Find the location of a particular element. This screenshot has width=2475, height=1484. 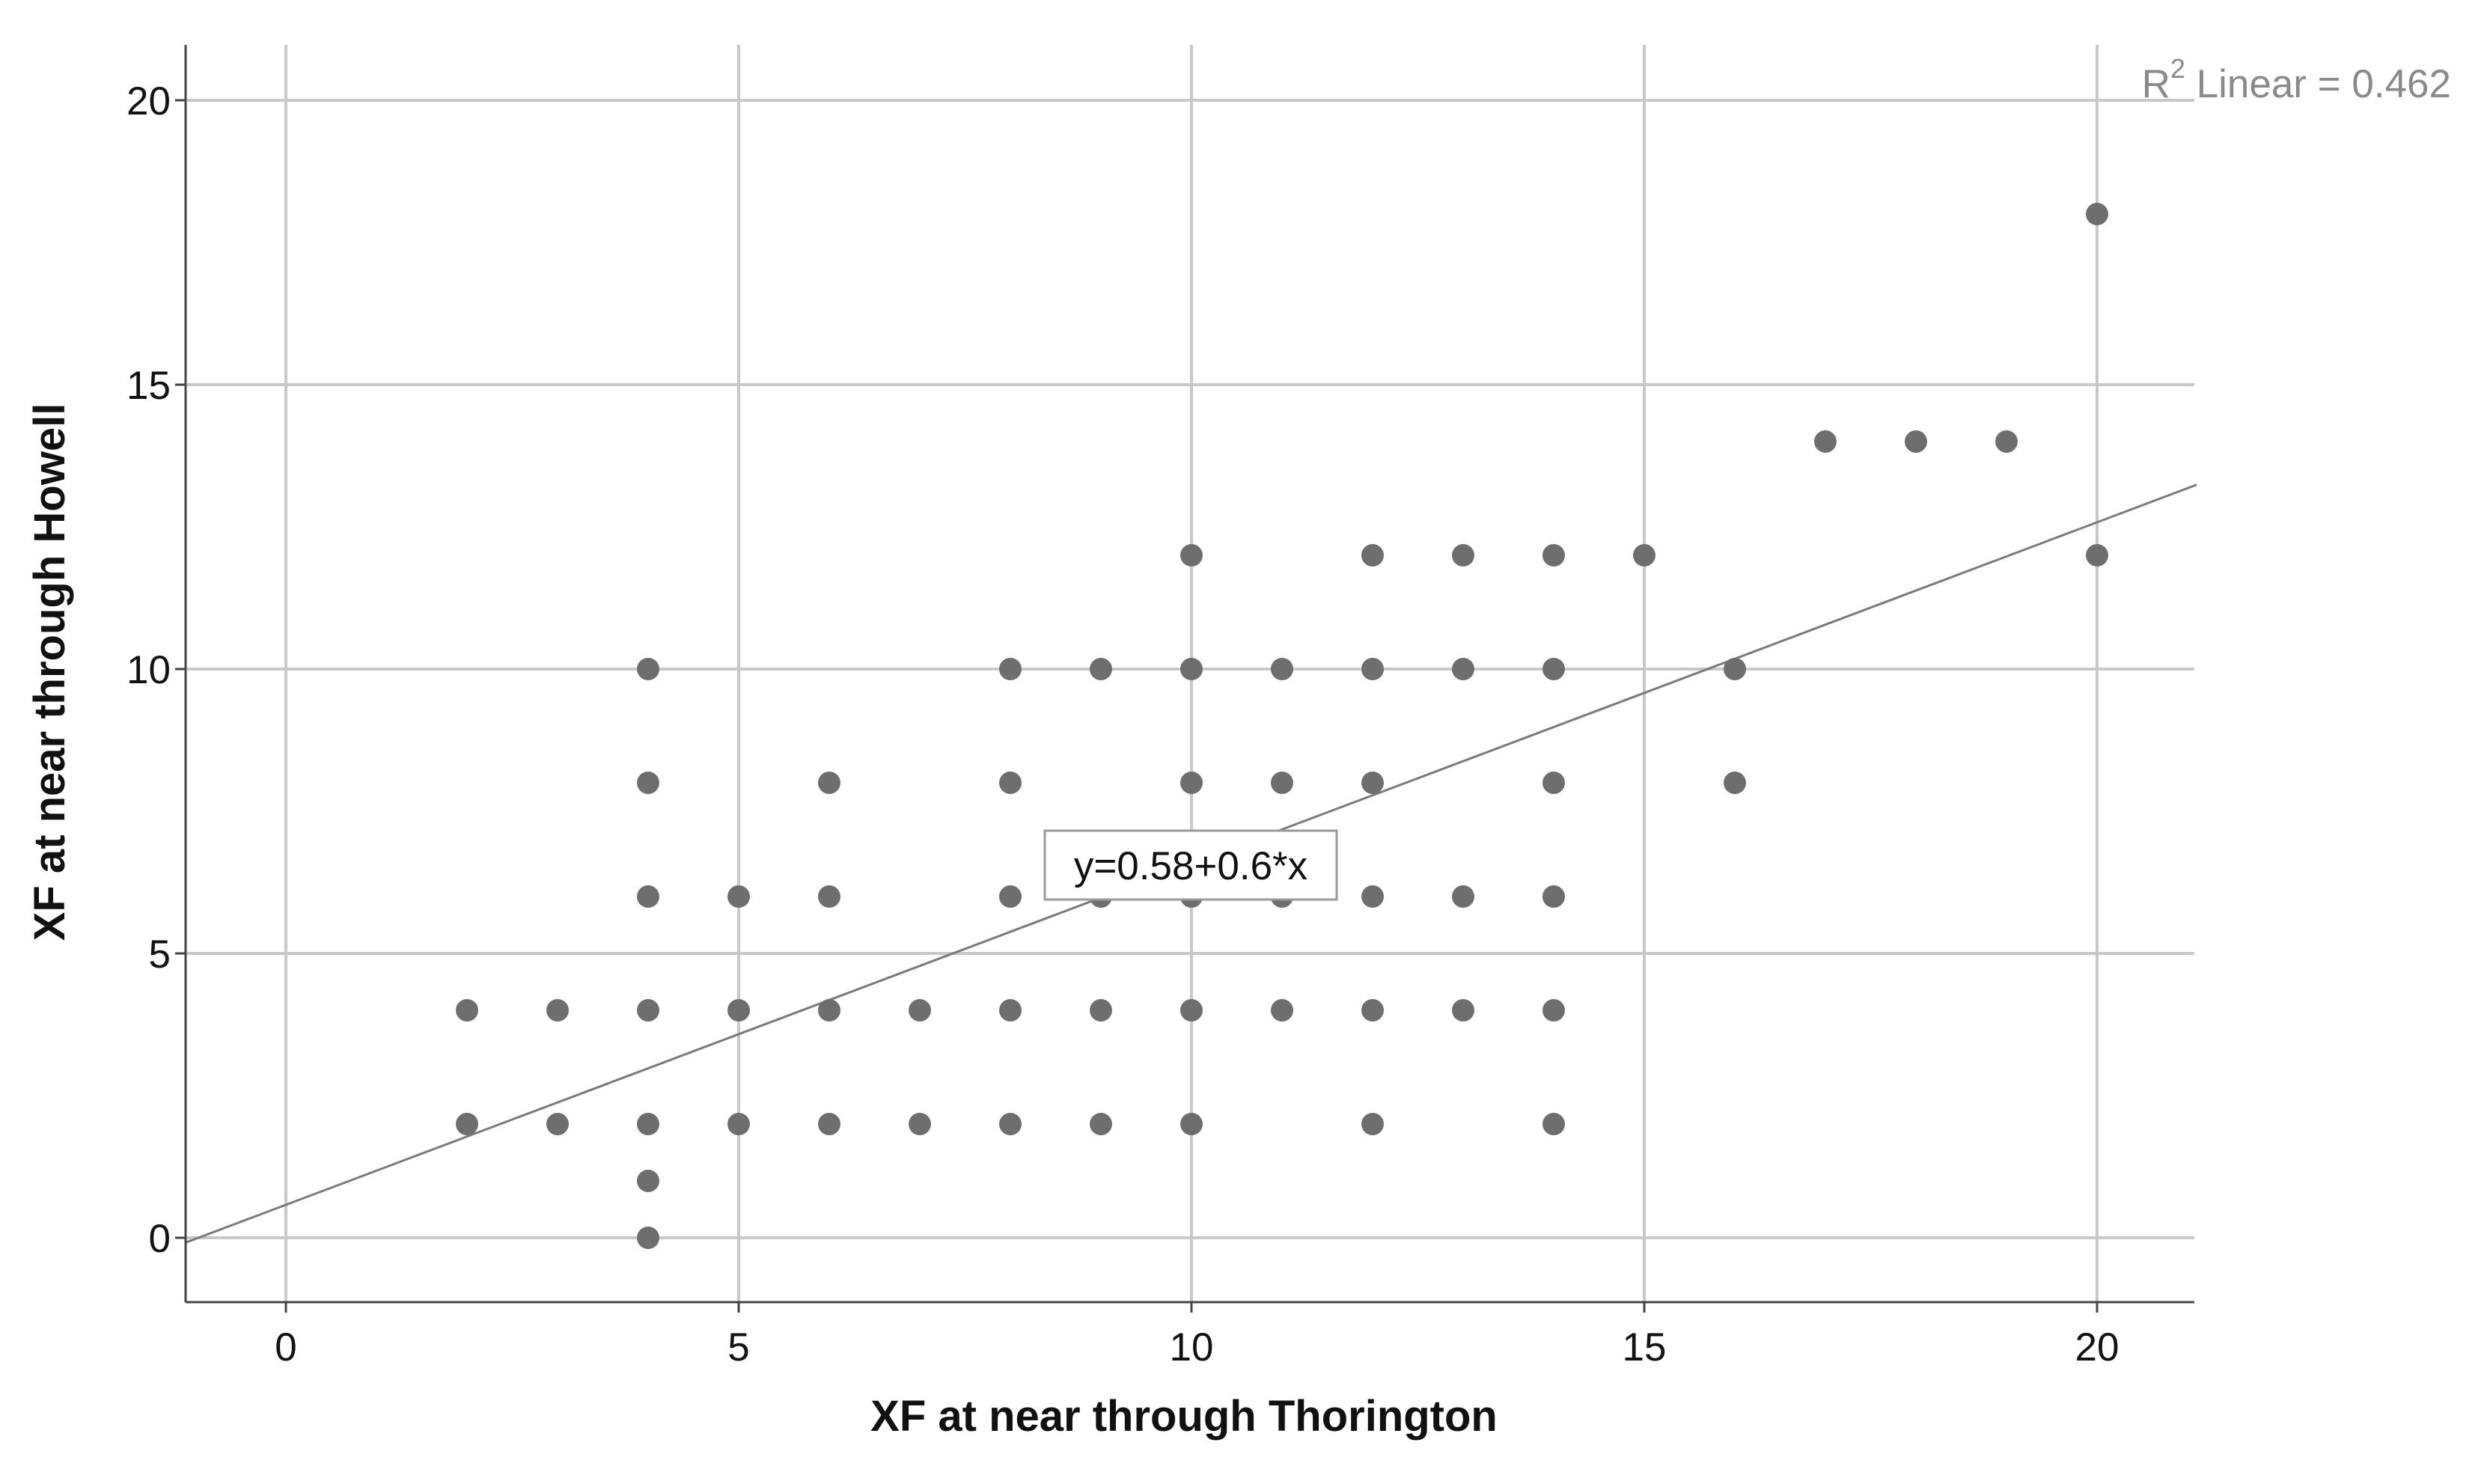

equation-label: y=0.58+0.6*x is located at coordinates (1190, 866).